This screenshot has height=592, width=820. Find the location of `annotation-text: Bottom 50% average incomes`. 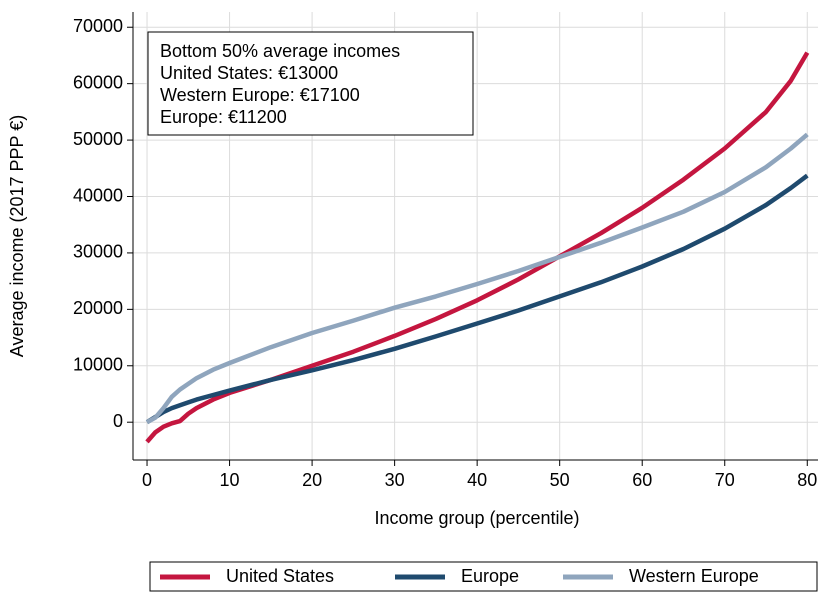

annotation-text: Bottom 50% average incomes is located at coordinates (280, 51).